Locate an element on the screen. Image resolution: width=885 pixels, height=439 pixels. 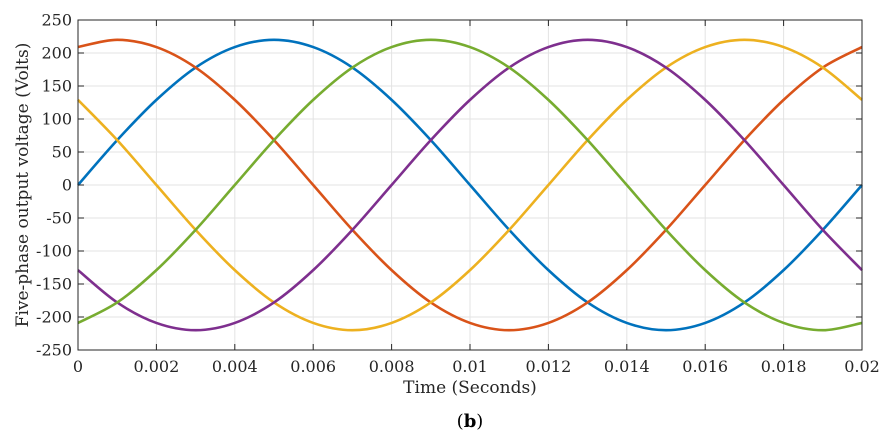
x-tick-label: 0.014 is located at coordinates (627, 366).